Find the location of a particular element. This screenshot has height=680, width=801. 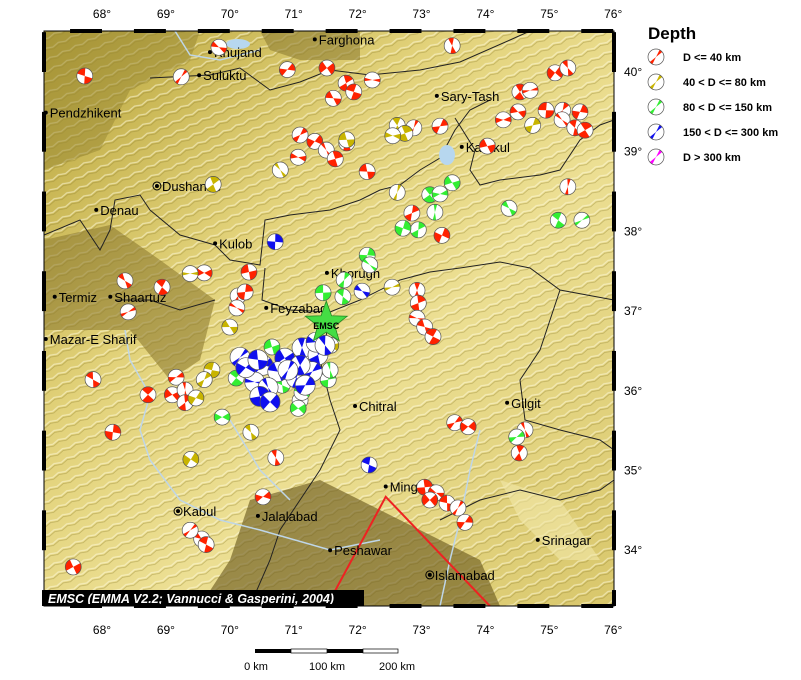

city-shaartuz: Shaartuz is located at coordinates (137, 297).